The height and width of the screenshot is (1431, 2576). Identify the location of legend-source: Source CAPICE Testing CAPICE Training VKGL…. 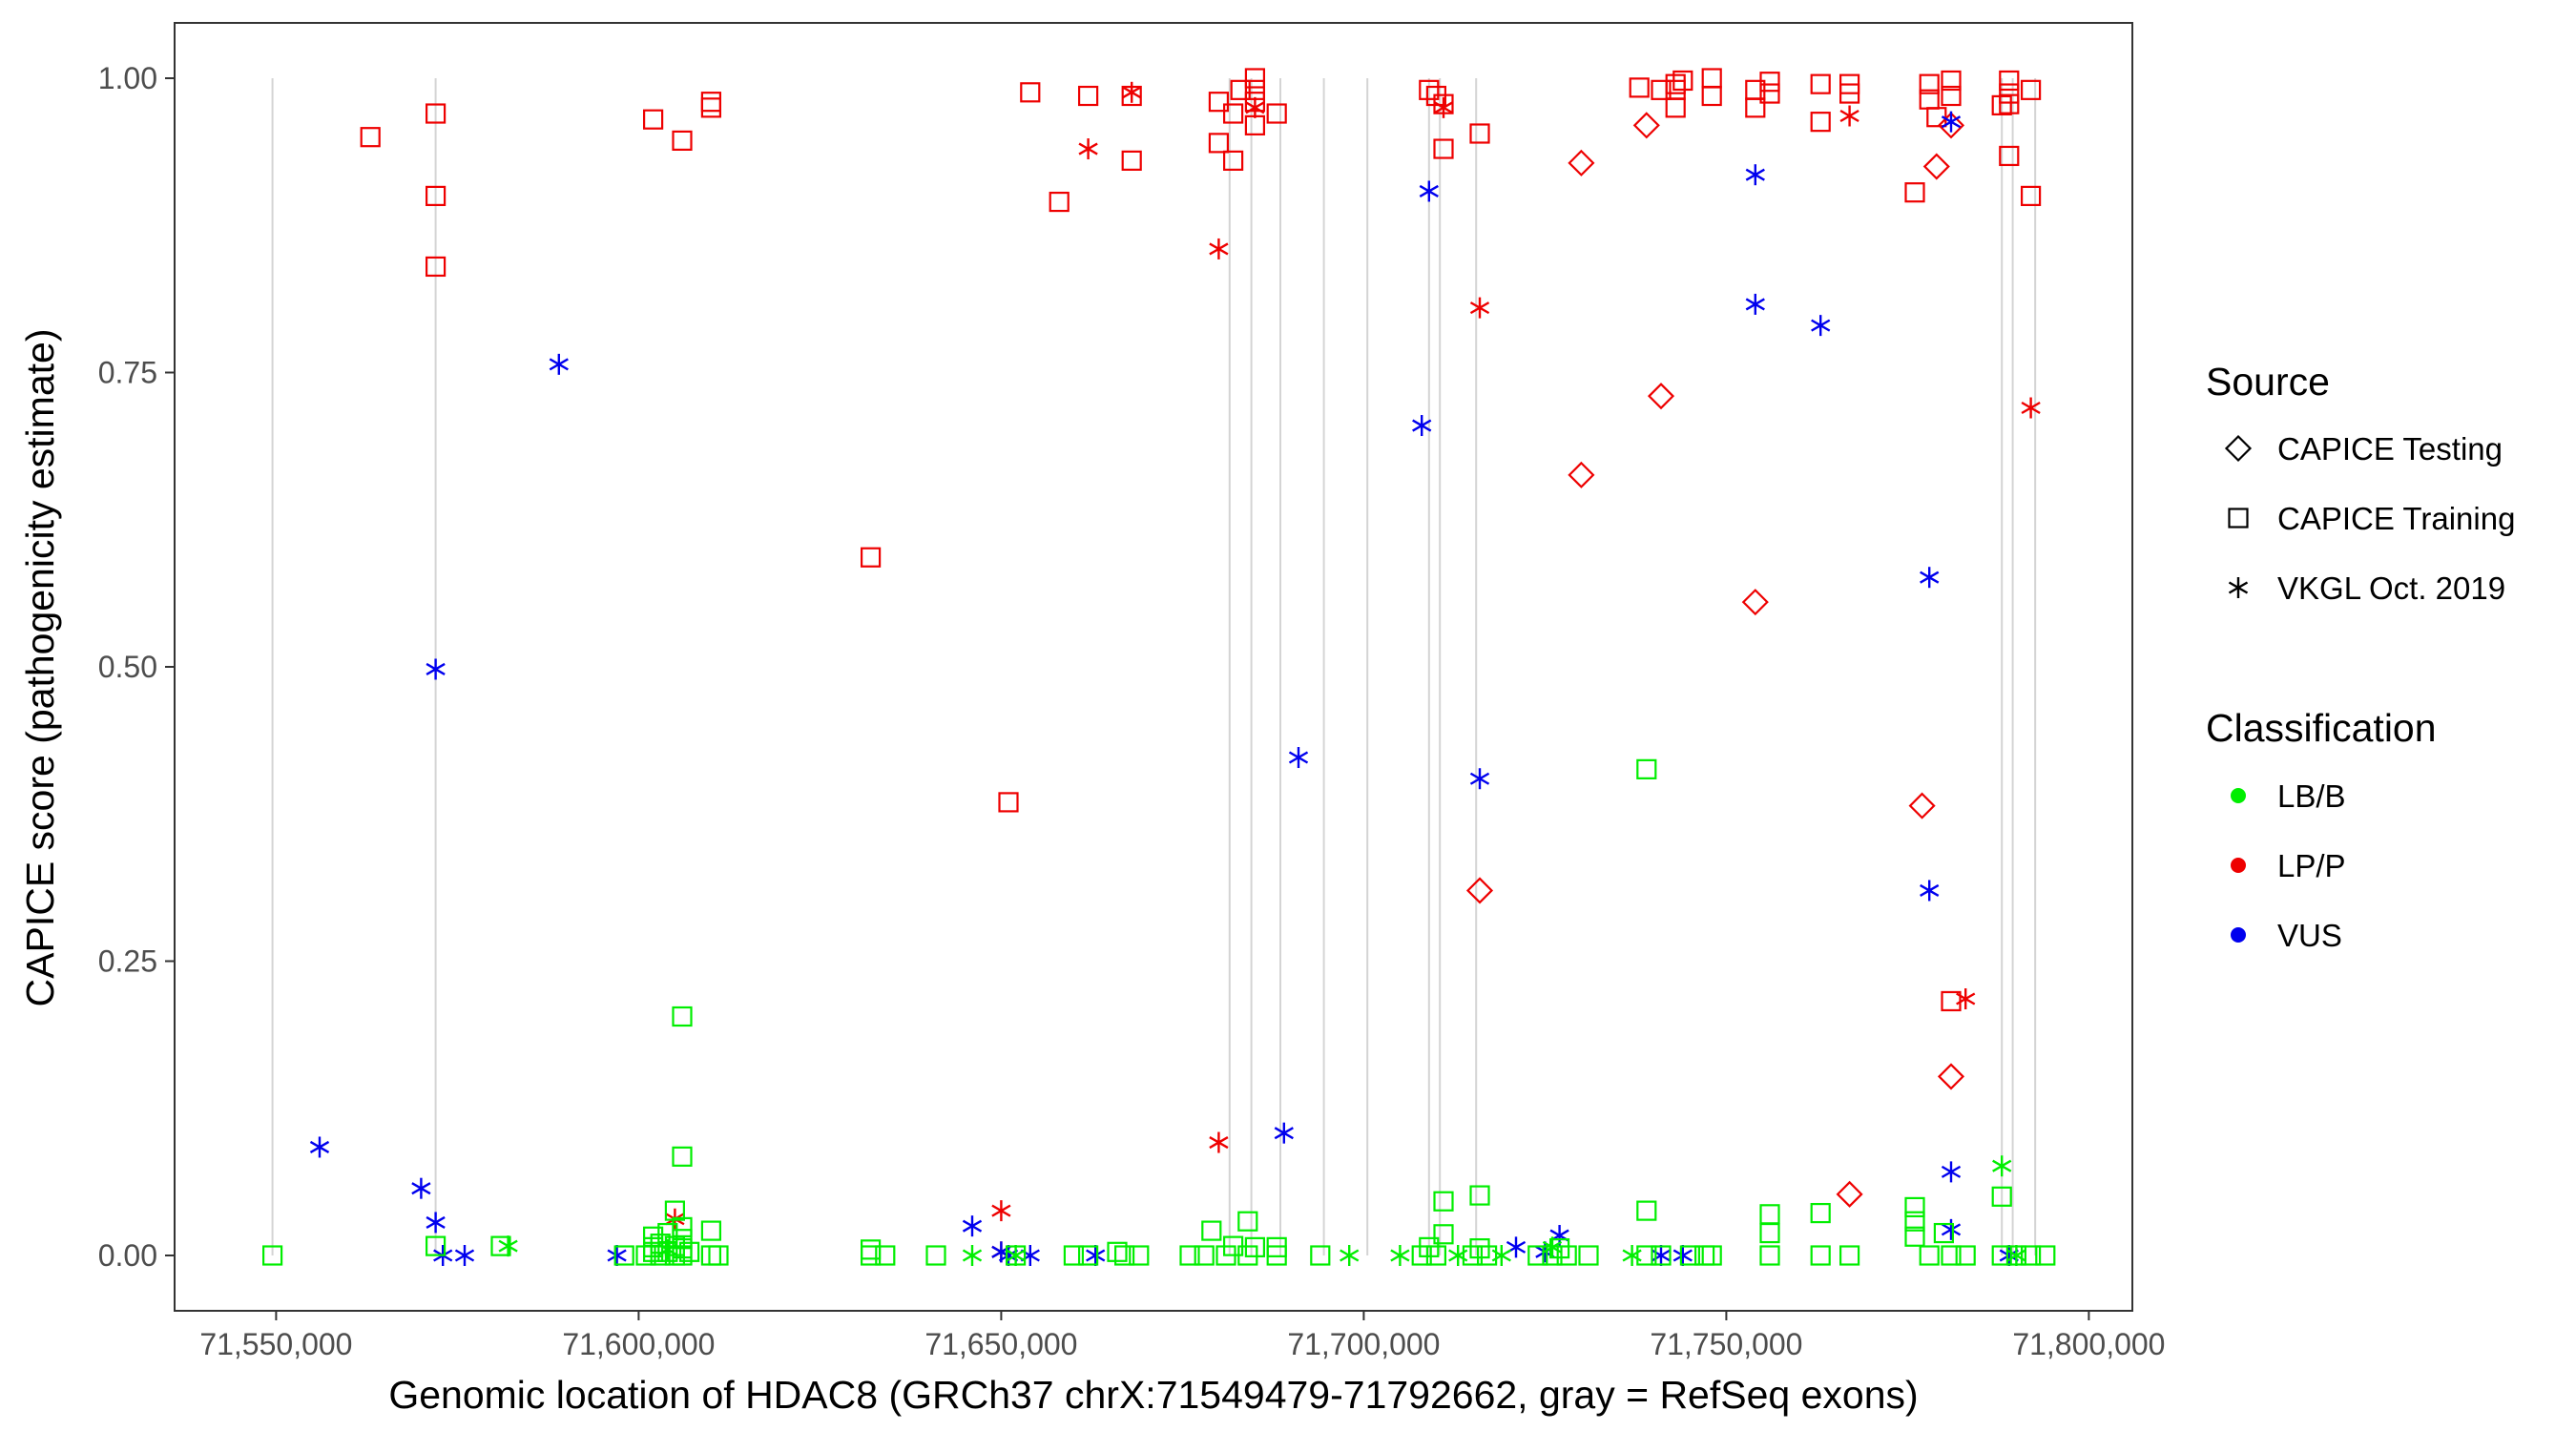
(2360, 483).